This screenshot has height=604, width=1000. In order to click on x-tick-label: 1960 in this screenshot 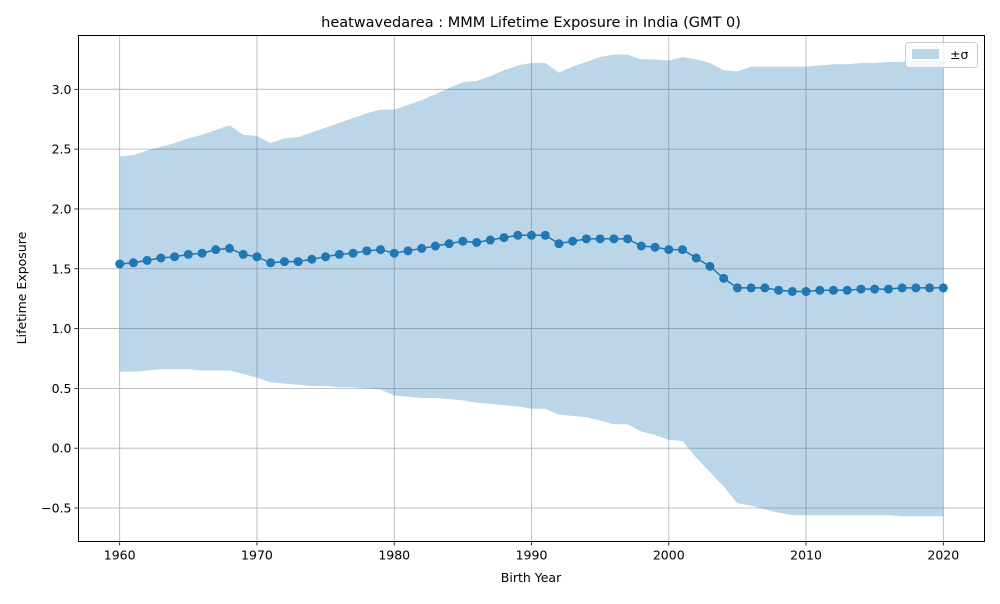, I will do `click(120, 555)`.